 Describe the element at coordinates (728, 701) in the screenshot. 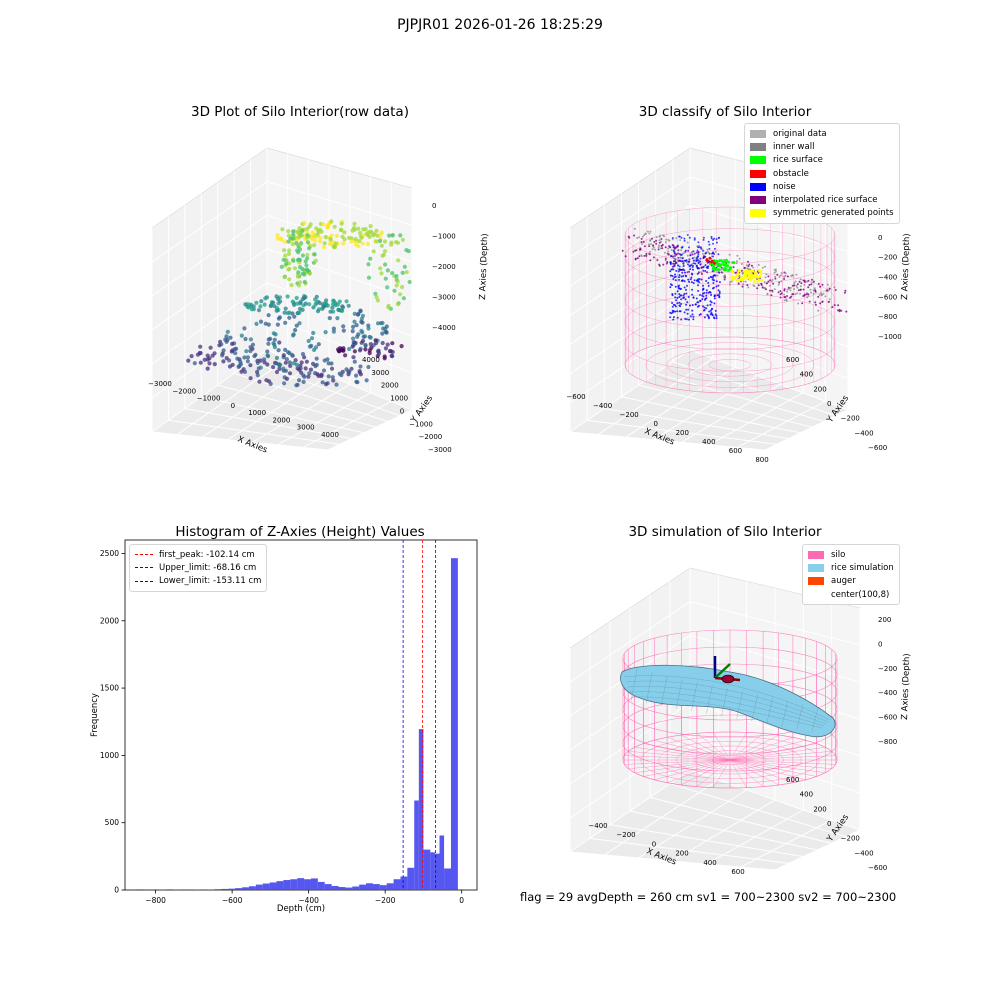

I see `simulation-rice-surface` at that location.